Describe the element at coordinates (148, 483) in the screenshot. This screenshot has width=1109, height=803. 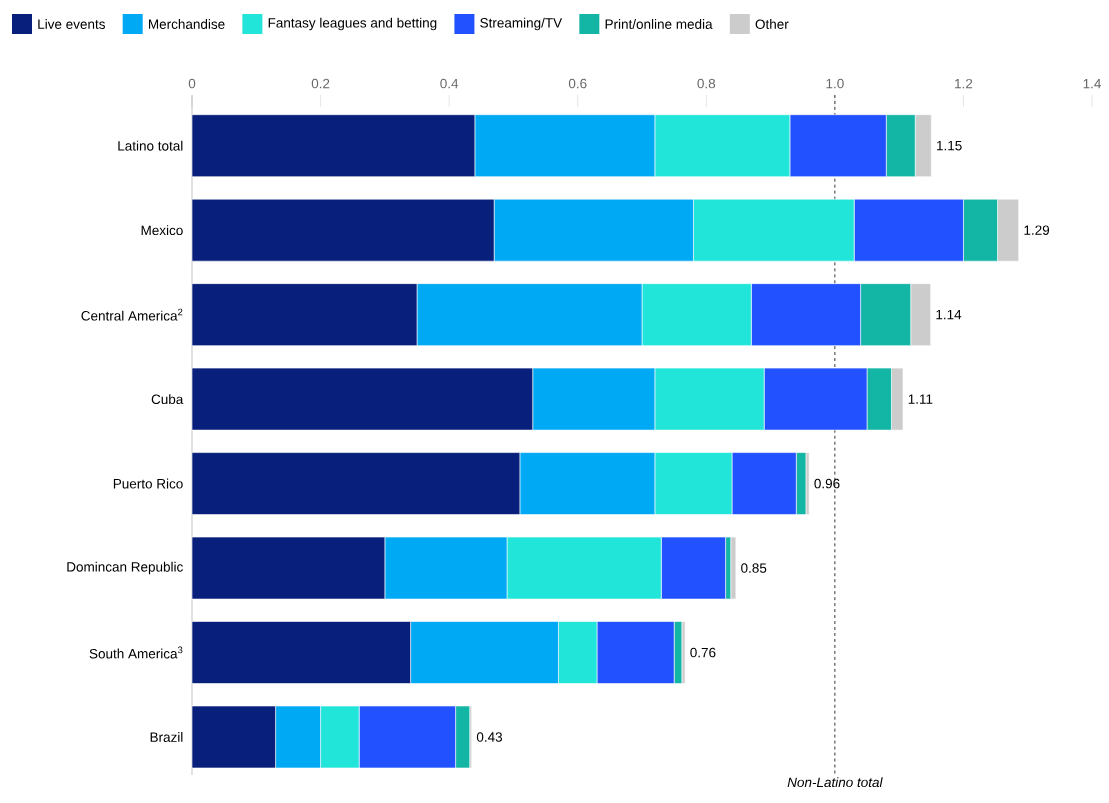
I see `y-tick-label: Puerto Rico` at that location.